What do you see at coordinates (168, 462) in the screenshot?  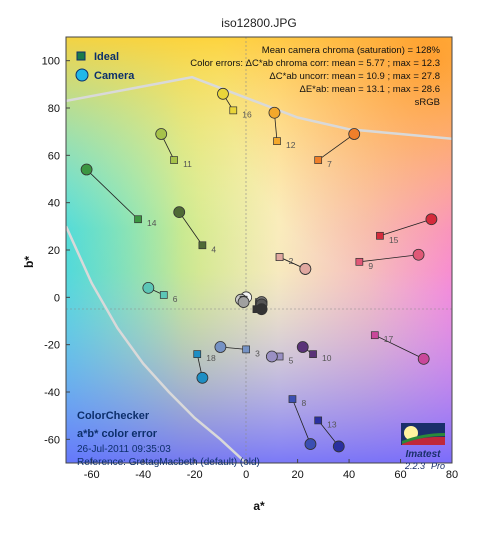 I see `caption-line-4: Reference: GretagMacbeth (default) (old)` at bounding box center [168, 462].